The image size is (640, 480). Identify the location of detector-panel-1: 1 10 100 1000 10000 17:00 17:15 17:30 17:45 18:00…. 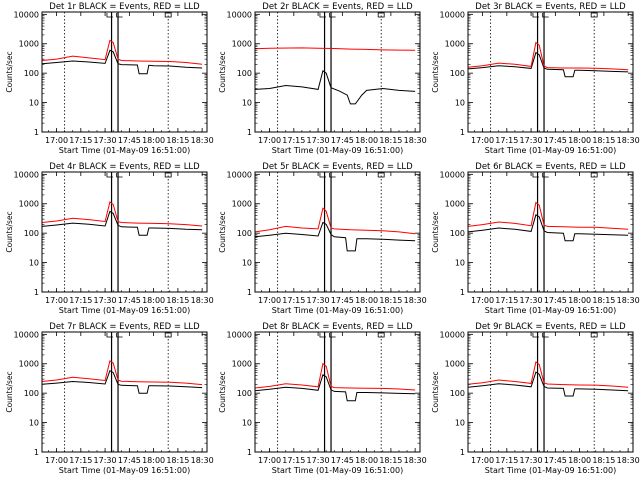
(109, 78).